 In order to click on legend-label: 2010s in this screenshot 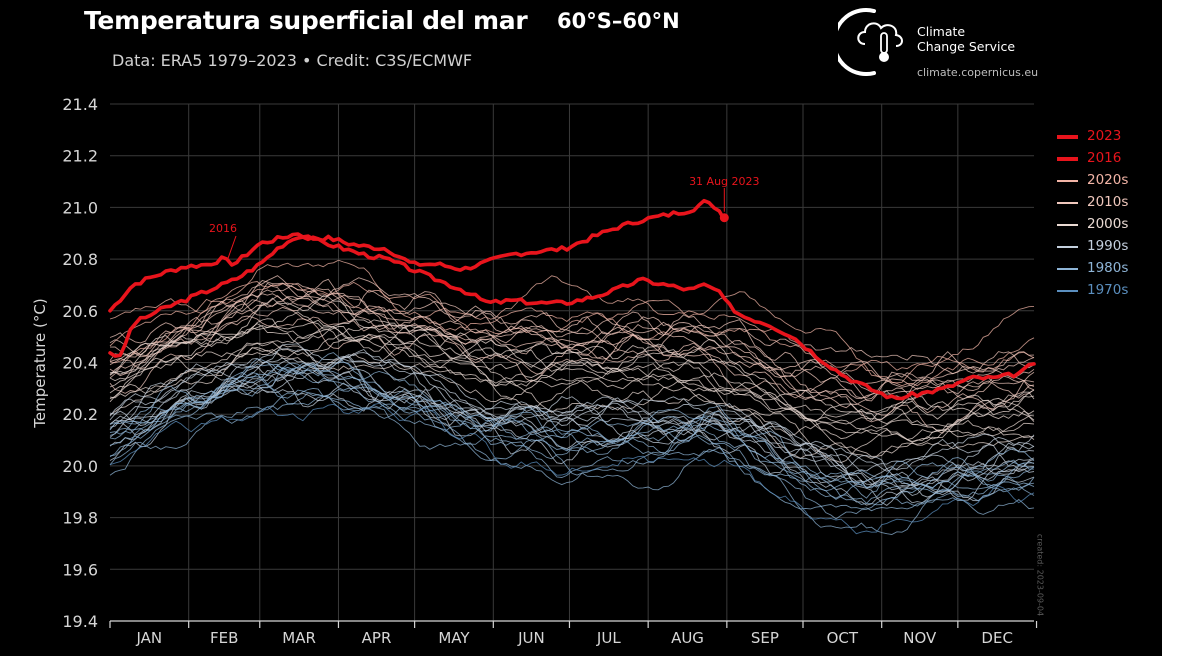, I will do `click(1108, 202)`.